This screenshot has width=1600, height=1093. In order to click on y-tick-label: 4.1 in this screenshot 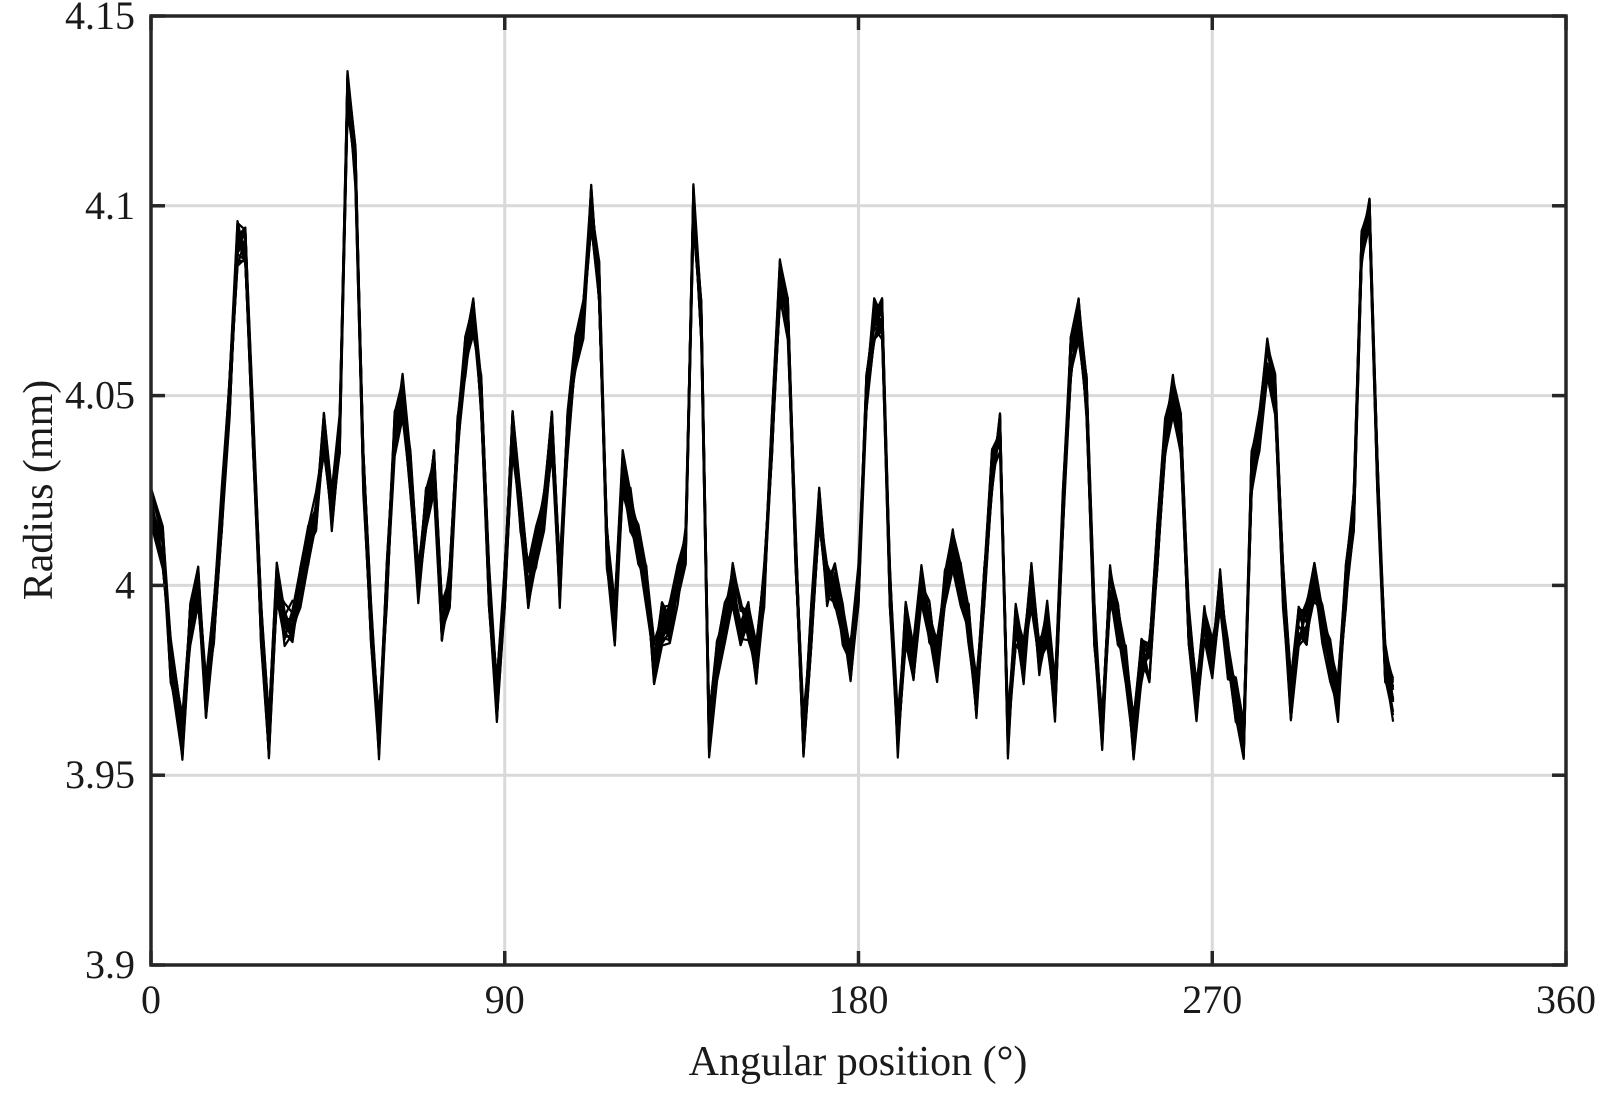, I will do `click(110, 205)`.